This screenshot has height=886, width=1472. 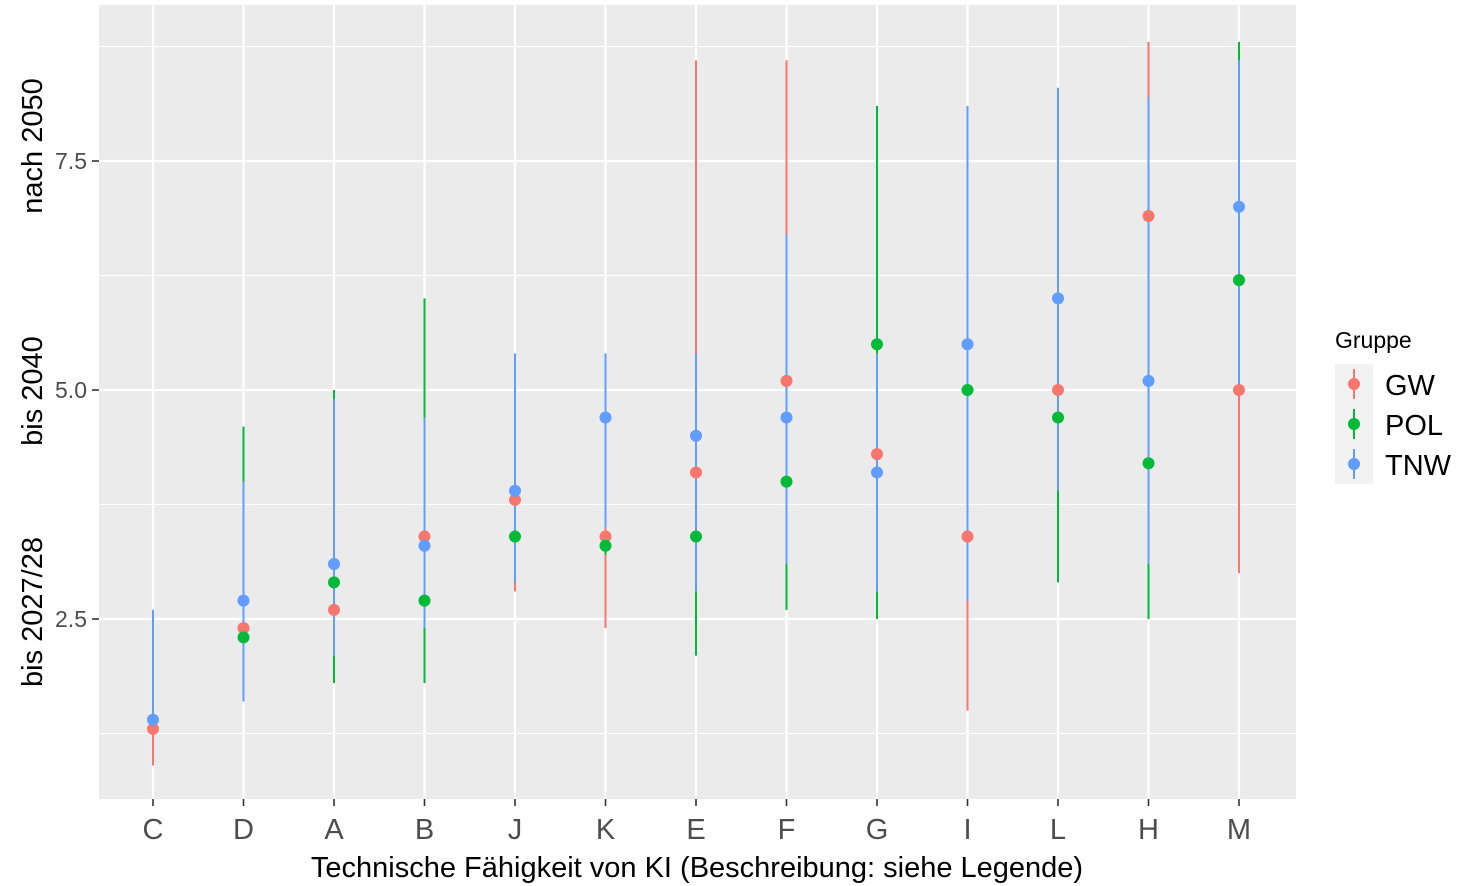 What do you see at coordinates (515, 830) in the screenshot?
I see `x-tick-label: J` at bounding box center [515, 830].